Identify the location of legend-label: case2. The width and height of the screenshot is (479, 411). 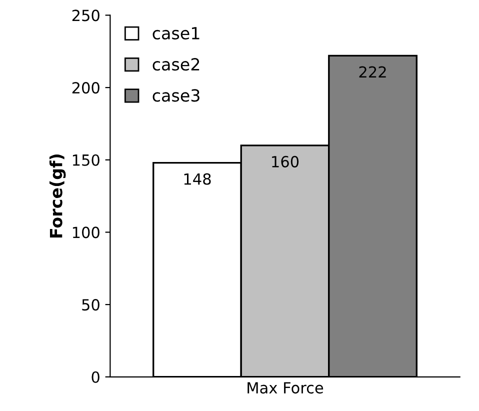
(176, 64).